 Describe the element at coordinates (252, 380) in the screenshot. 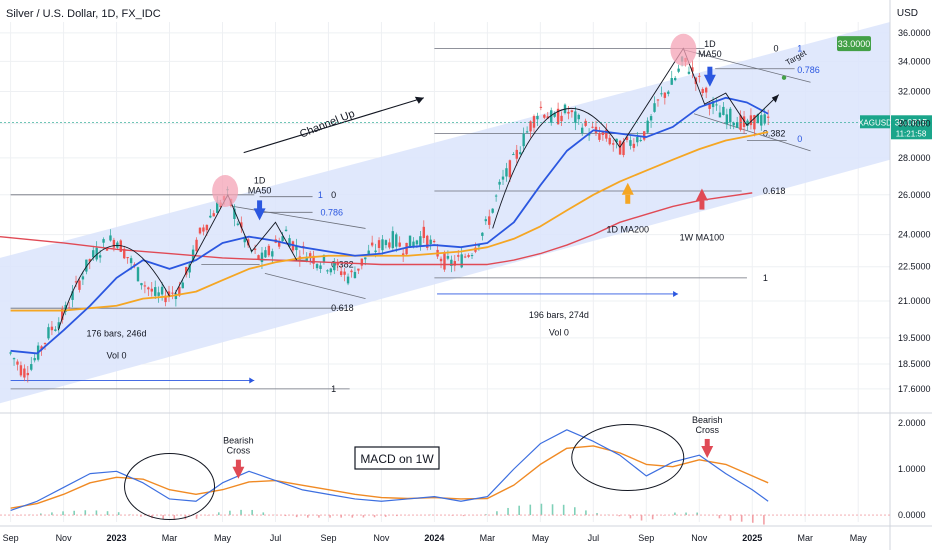

I see `range-measure-1-arrow` at that location.